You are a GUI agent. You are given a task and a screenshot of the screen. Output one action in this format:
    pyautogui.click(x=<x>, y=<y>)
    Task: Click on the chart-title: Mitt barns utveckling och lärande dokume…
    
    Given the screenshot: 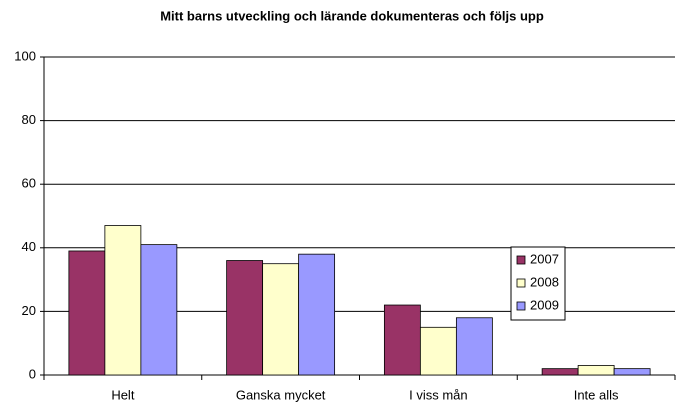 What is the action you would take?
    pyautogui.click(x=352, y=15)
    